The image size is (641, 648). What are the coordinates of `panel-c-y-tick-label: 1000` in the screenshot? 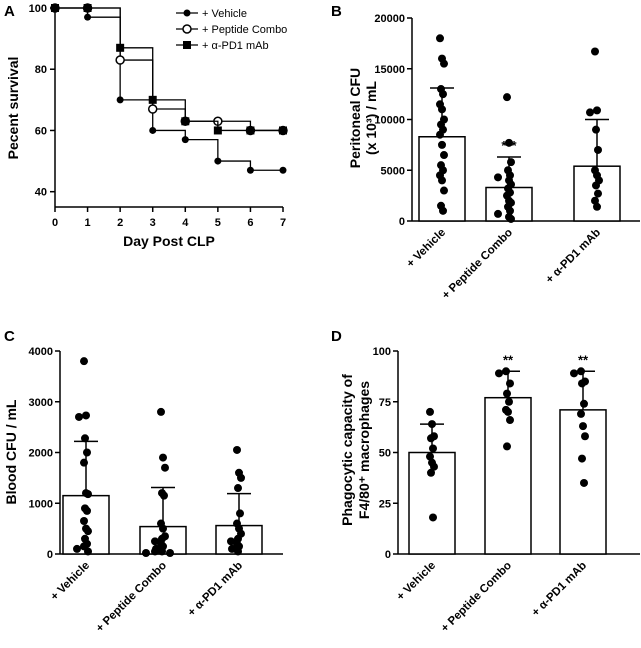 It's located at (41, 504).